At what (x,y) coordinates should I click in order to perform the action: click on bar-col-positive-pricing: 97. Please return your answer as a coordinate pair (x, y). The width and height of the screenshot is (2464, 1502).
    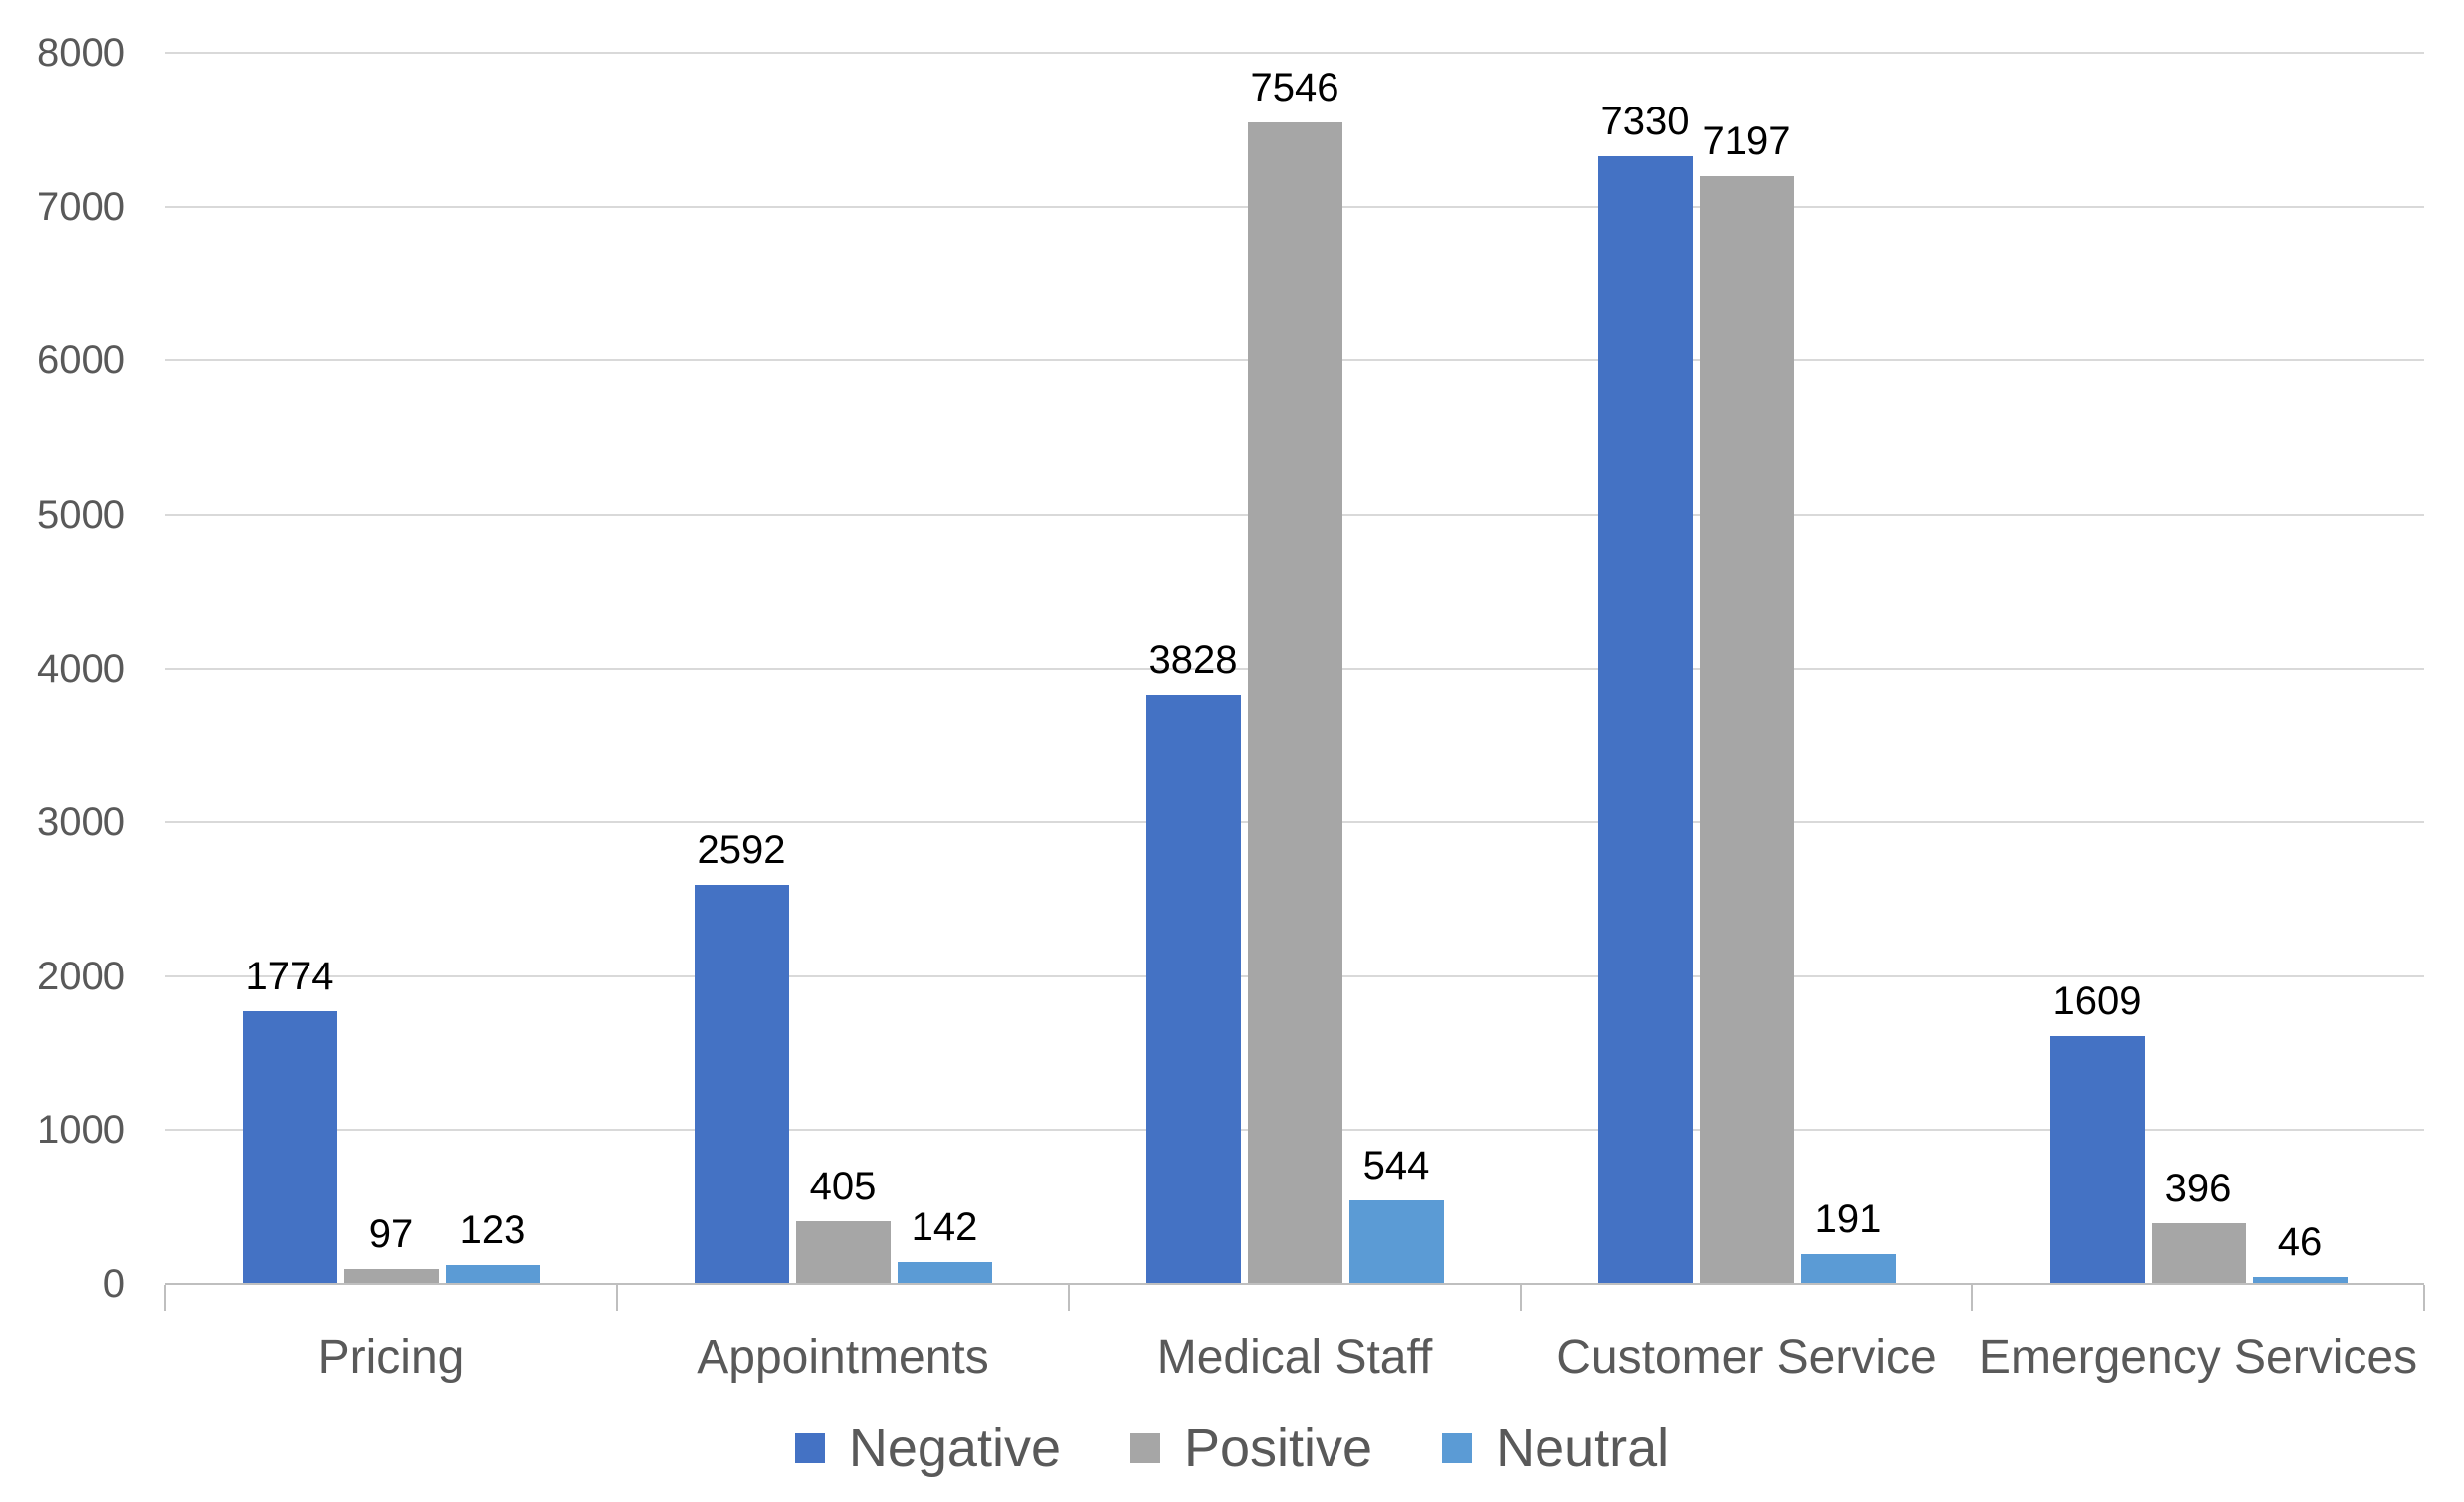
    Looking at the image, I should click on (391, 668).